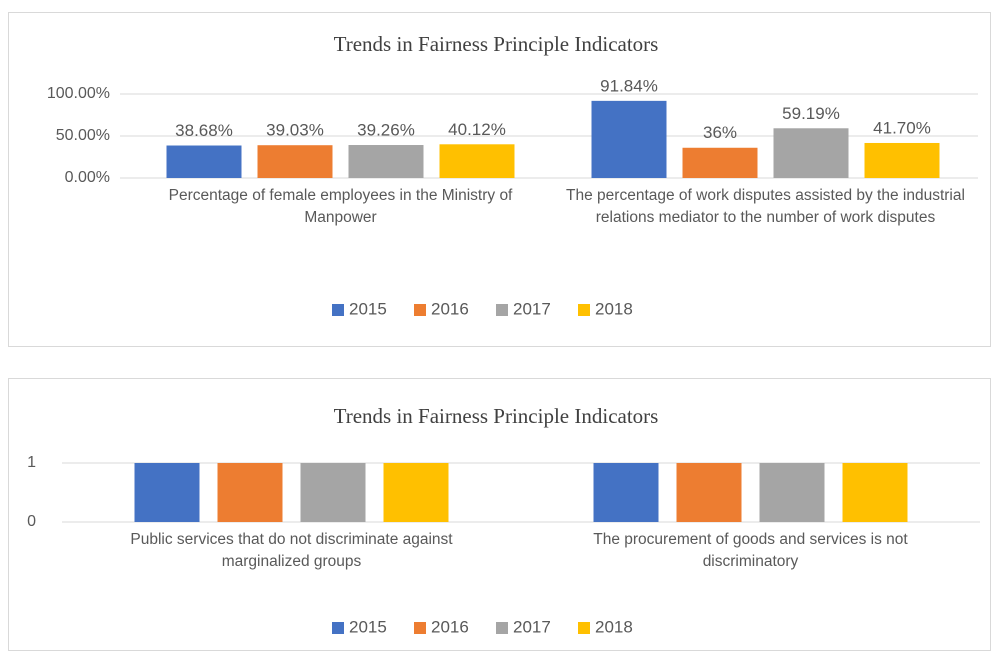  What do you see at coordinates (295, 130) in the screenshot?
I see `data-label: 39.03%` at bounding box center [295, 130].